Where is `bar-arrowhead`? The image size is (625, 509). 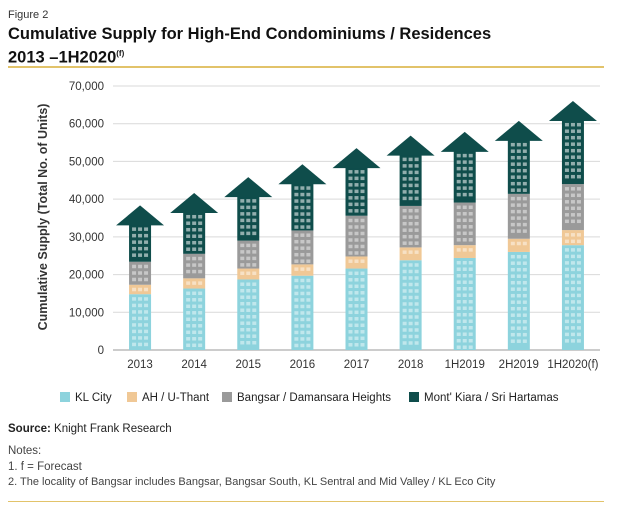
bar-arrowhead is located at coordinates (518, 130).